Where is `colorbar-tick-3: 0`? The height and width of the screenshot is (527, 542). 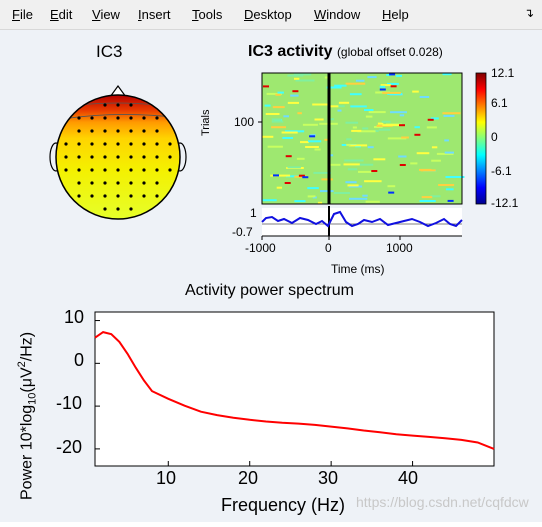
colorbar-tick-3: 0 is located at coordinates (494, 137).